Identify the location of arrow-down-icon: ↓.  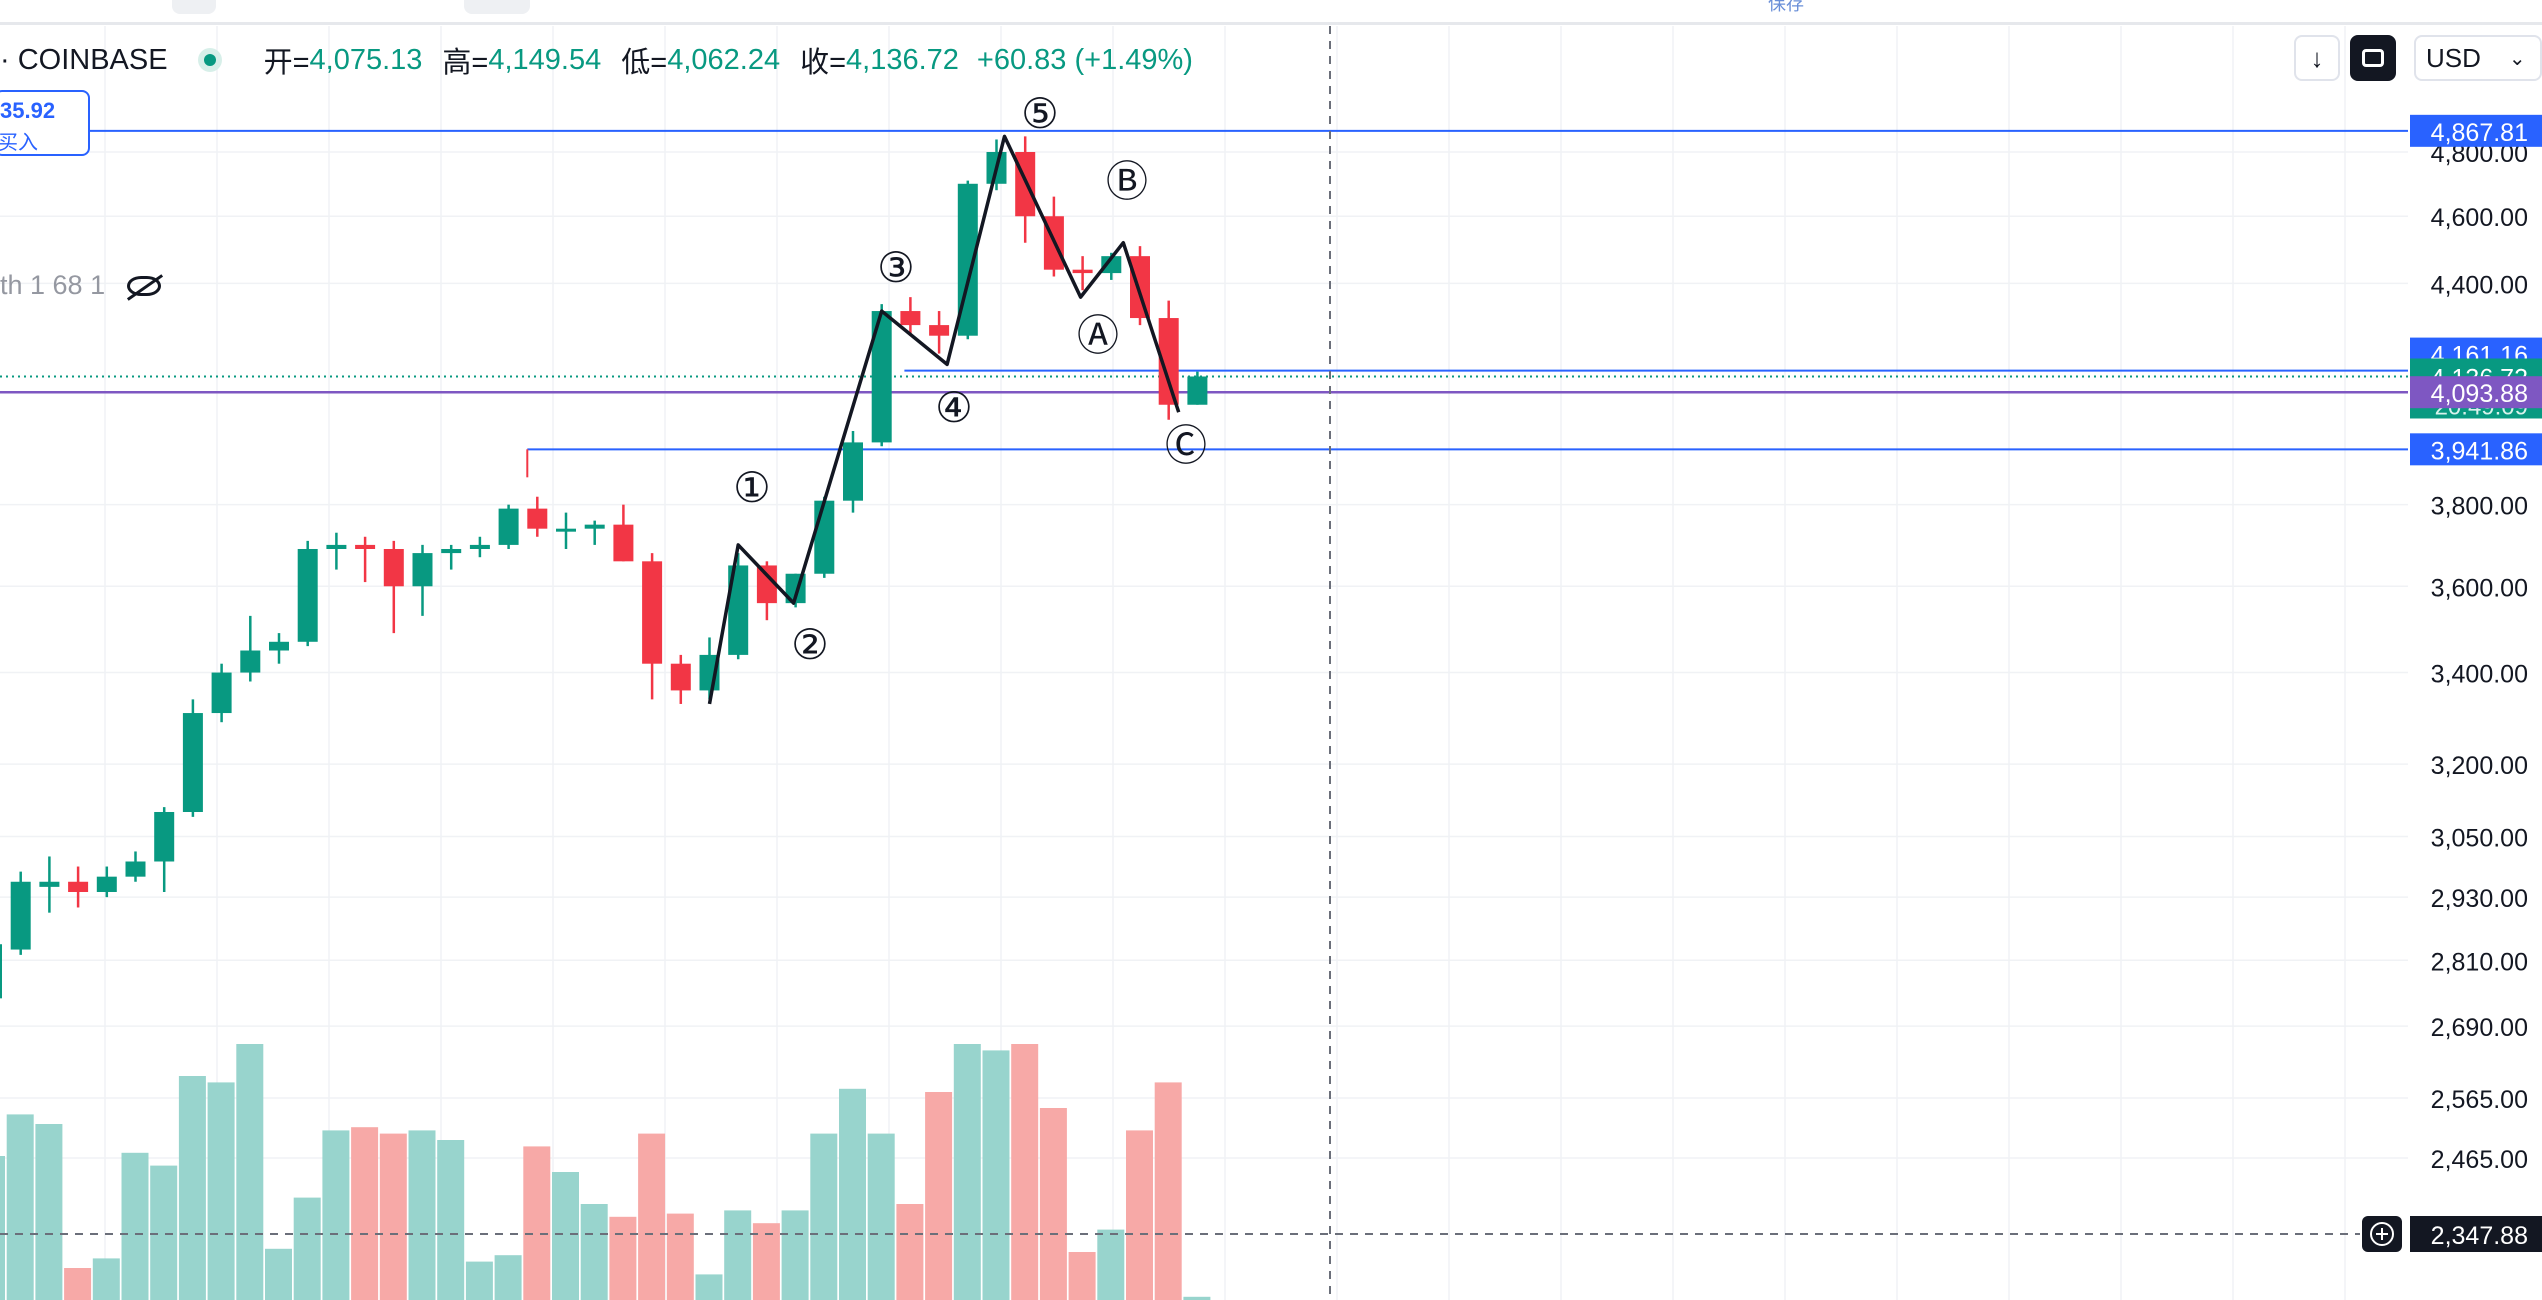
(2317, 57).